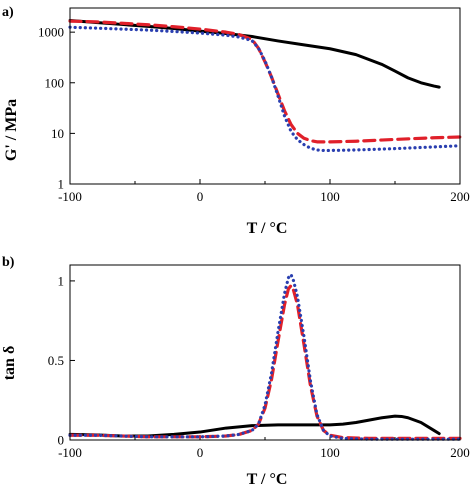 This screenshot has width=474, height=490. What do you see at coordinates (200, 196) in the screenshot?
I see `panel-a-x-tick-label: 0` at bounding box center [200, 196].